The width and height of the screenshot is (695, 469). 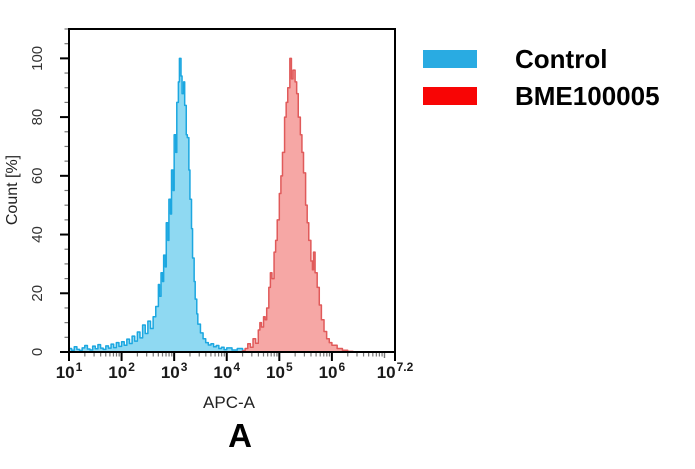 I want to click on x-axis-title: APC-A, so click(x=229, y=402).